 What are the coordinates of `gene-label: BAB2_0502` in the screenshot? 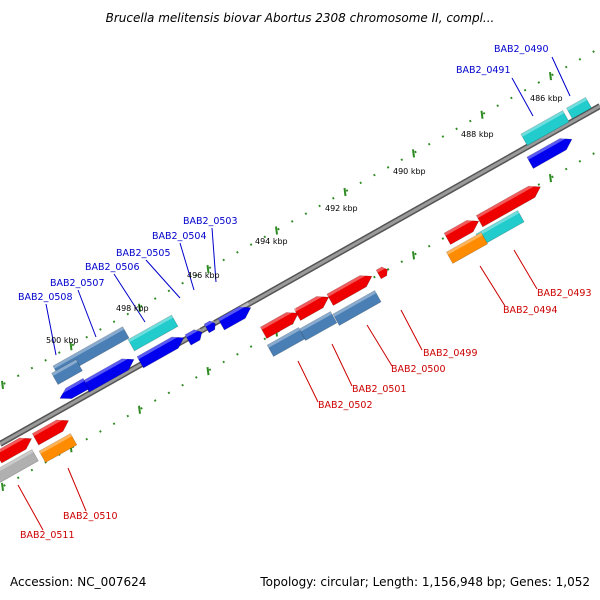 It's located at (345, 405).